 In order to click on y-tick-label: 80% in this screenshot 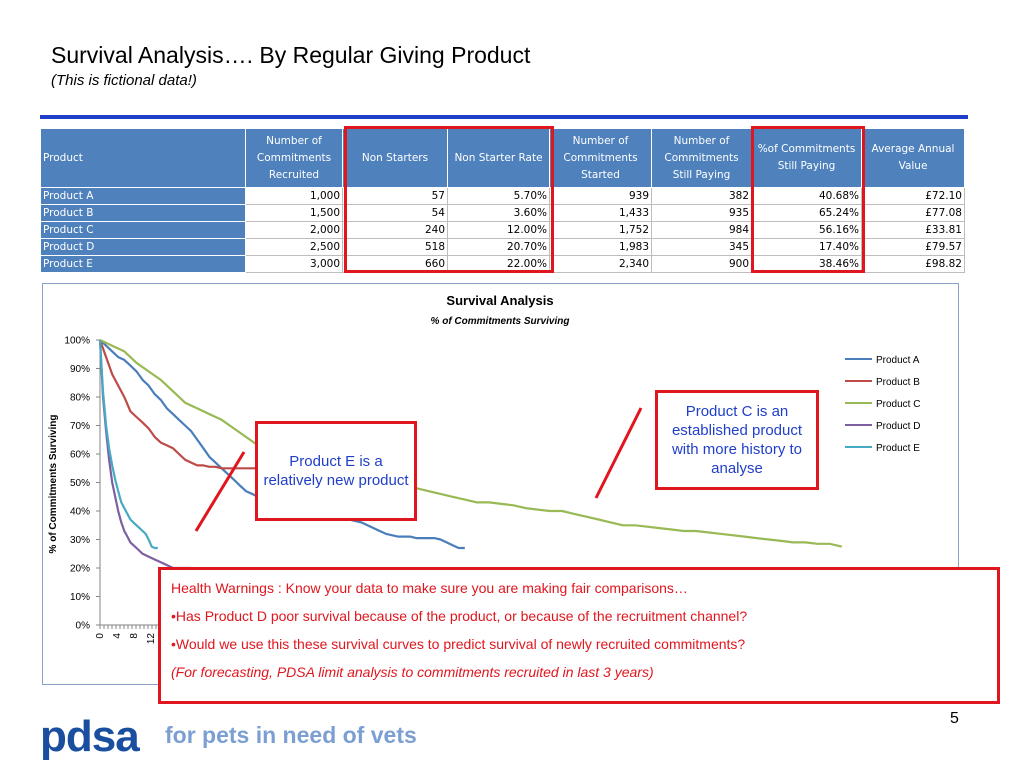, I will do `click(80, 398)`.